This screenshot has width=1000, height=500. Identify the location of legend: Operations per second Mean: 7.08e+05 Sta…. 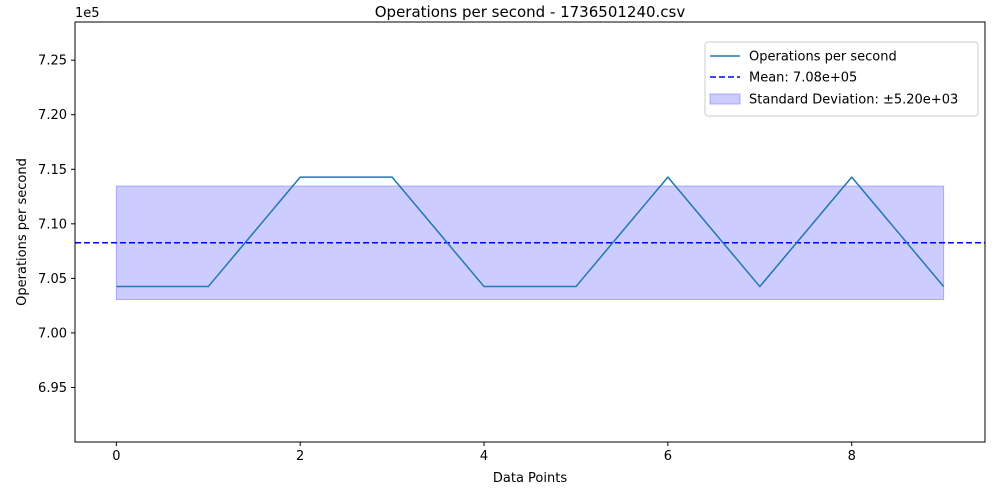
(841, 79).